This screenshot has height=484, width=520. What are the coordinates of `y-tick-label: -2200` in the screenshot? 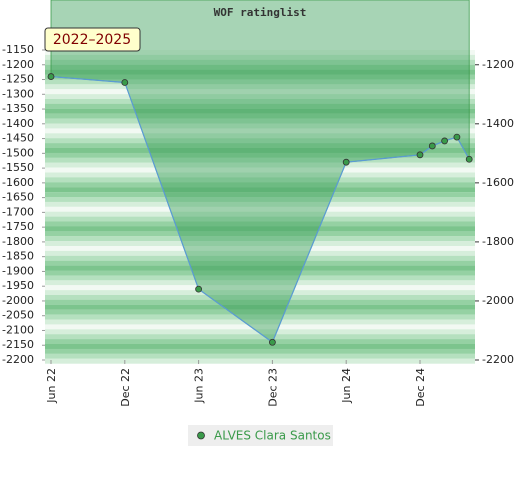 It's located at (18, 359).